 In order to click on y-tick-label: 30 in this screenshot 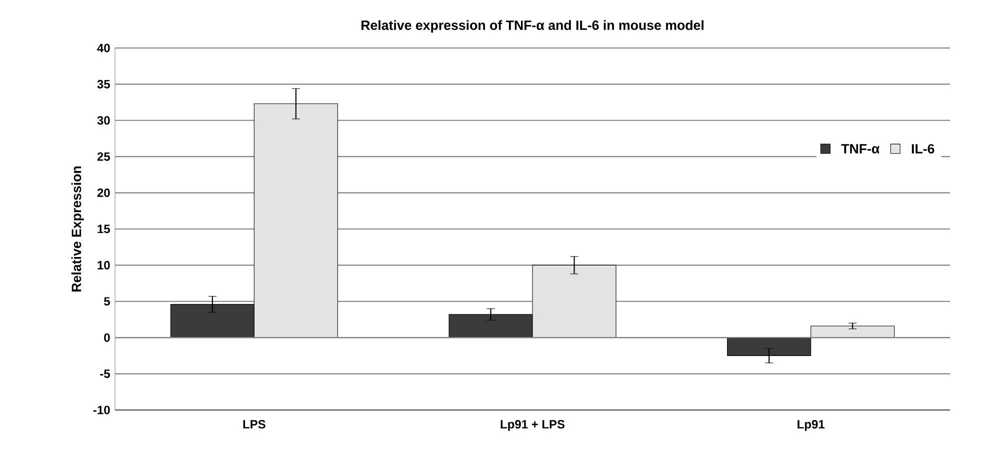, I will do `click(103, 120)`.